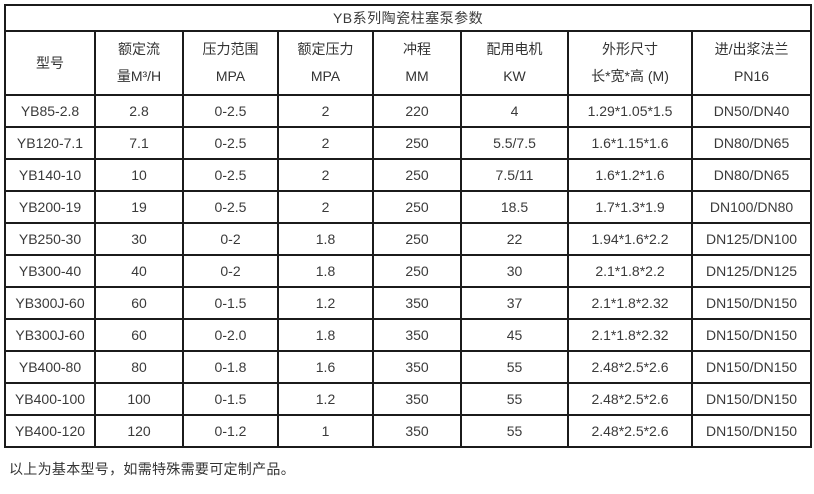 Image resolution: width=814 pixels, height=494 pixels. What do you see at coordinates (408, 18) in the screenshot?
I see `title-row: YB系列陶瓷柱塞泵参数` at bounding box center [408, 18].